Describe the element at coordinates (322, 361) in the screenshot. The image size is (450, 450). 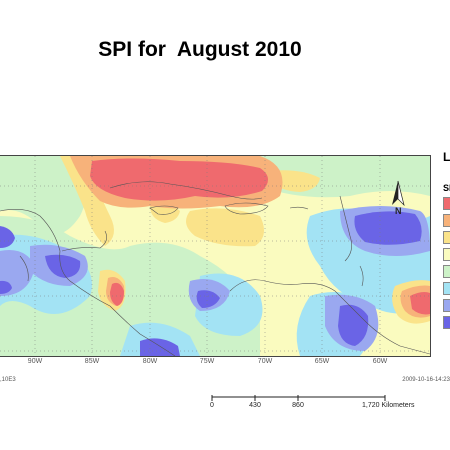
I see `longitude-label: 65W` at that location.